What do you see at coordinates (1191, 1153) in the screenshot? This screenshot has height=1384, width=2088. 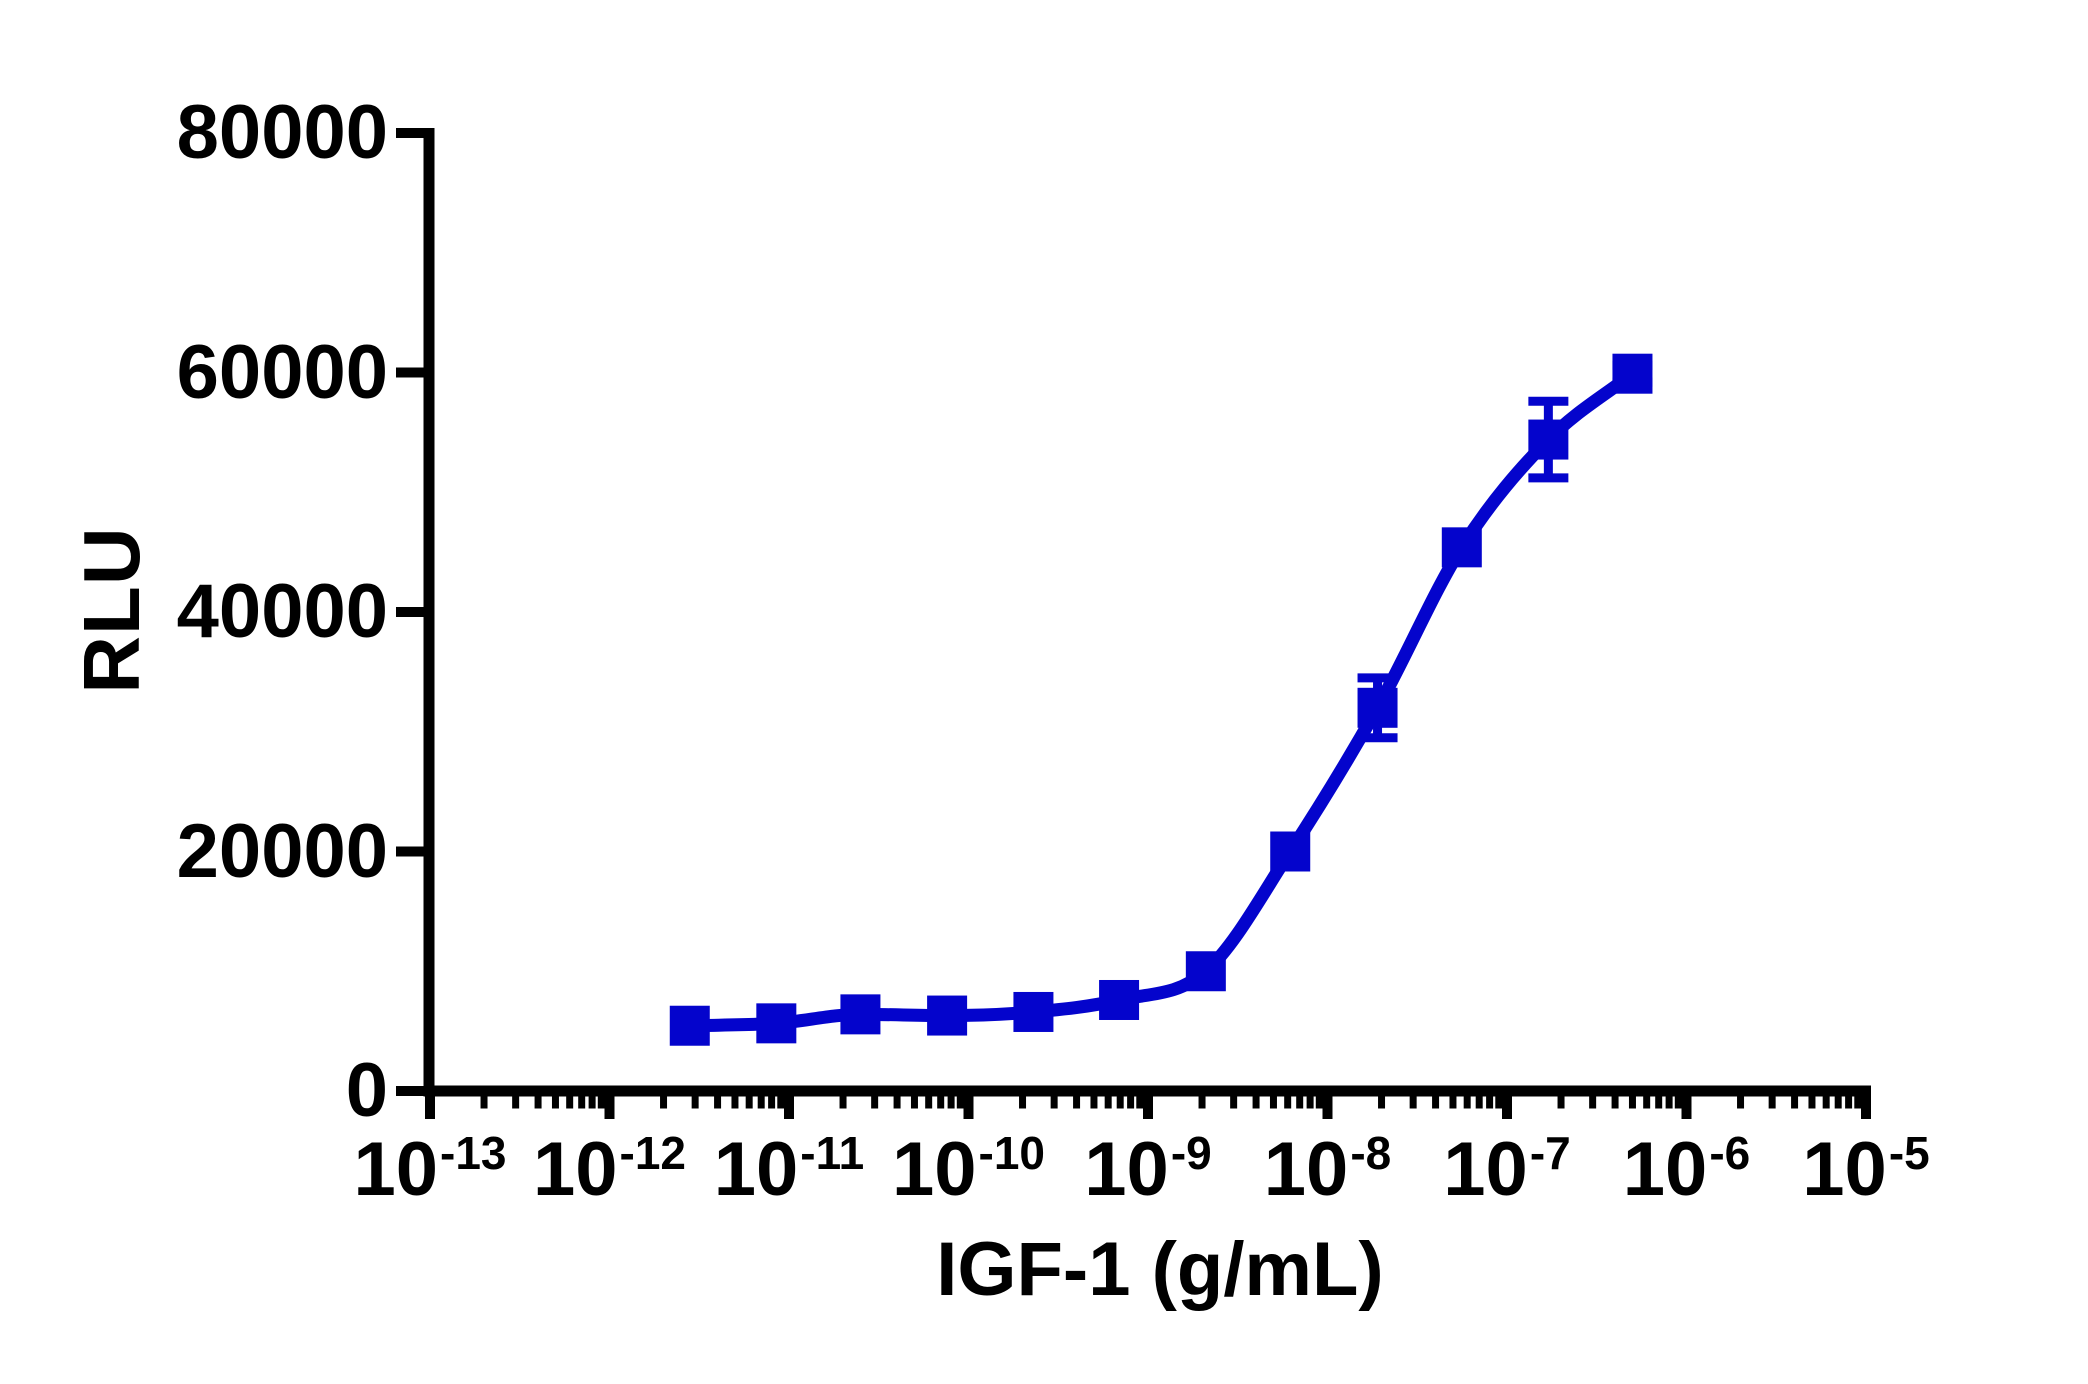 I see `x-tick-exponent: -9` at bounding box center [1191, 1153].